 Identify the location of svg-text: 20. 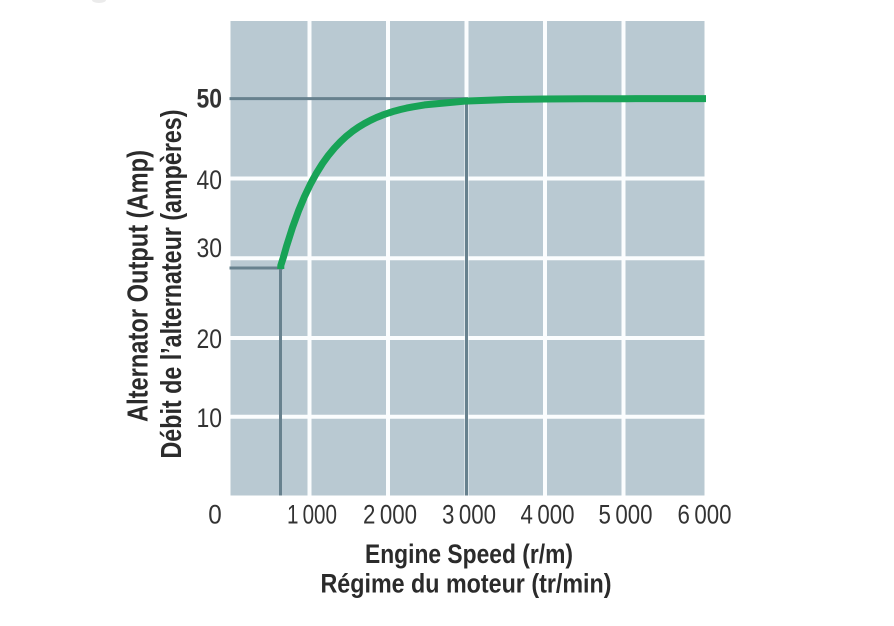
(210, 339).